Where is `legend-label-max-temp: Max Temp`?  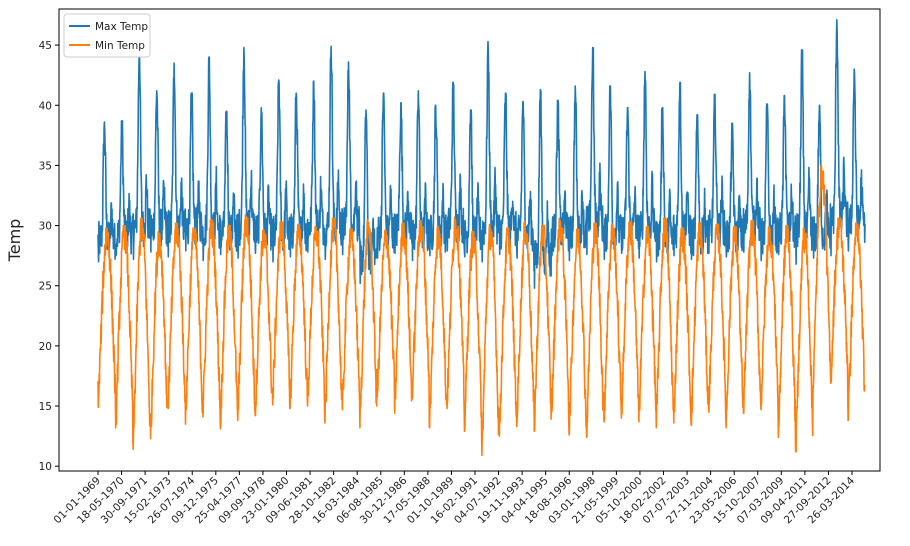
legend-label-max-temp: Max Temp is located at coordinates (121, 27).